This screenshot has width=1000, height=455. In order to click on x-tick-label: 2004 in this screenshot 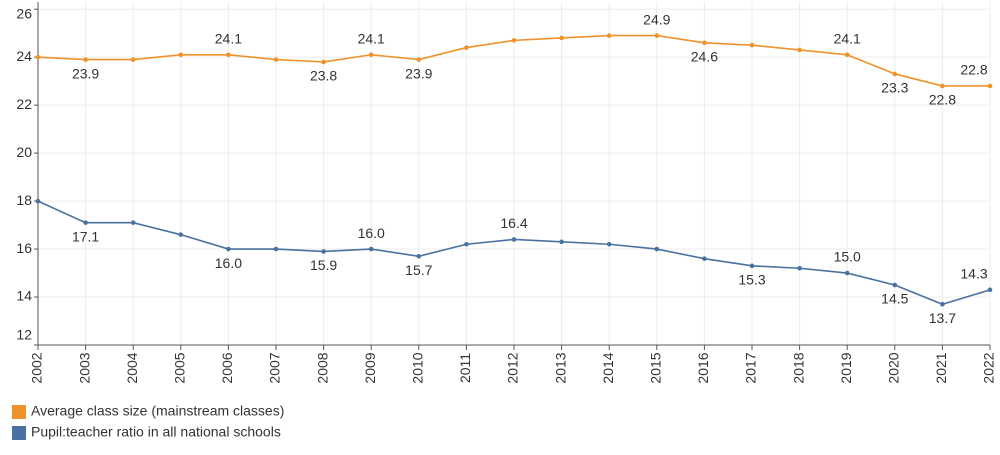, I will do `click(132, 367)`.